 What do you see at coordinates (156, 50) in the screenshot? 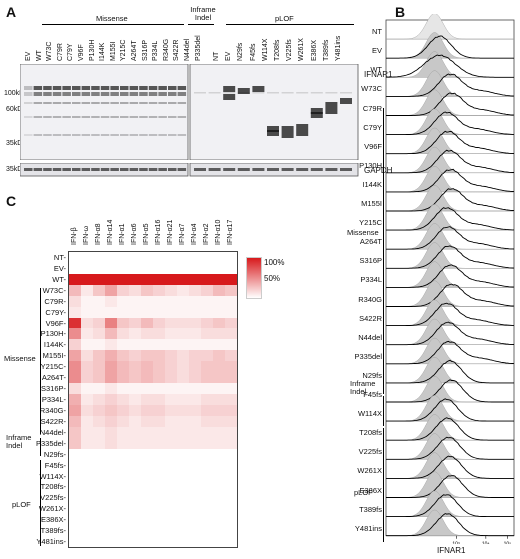
I see `lane-label-left-12: P334L` at bounding box center [156, 50].